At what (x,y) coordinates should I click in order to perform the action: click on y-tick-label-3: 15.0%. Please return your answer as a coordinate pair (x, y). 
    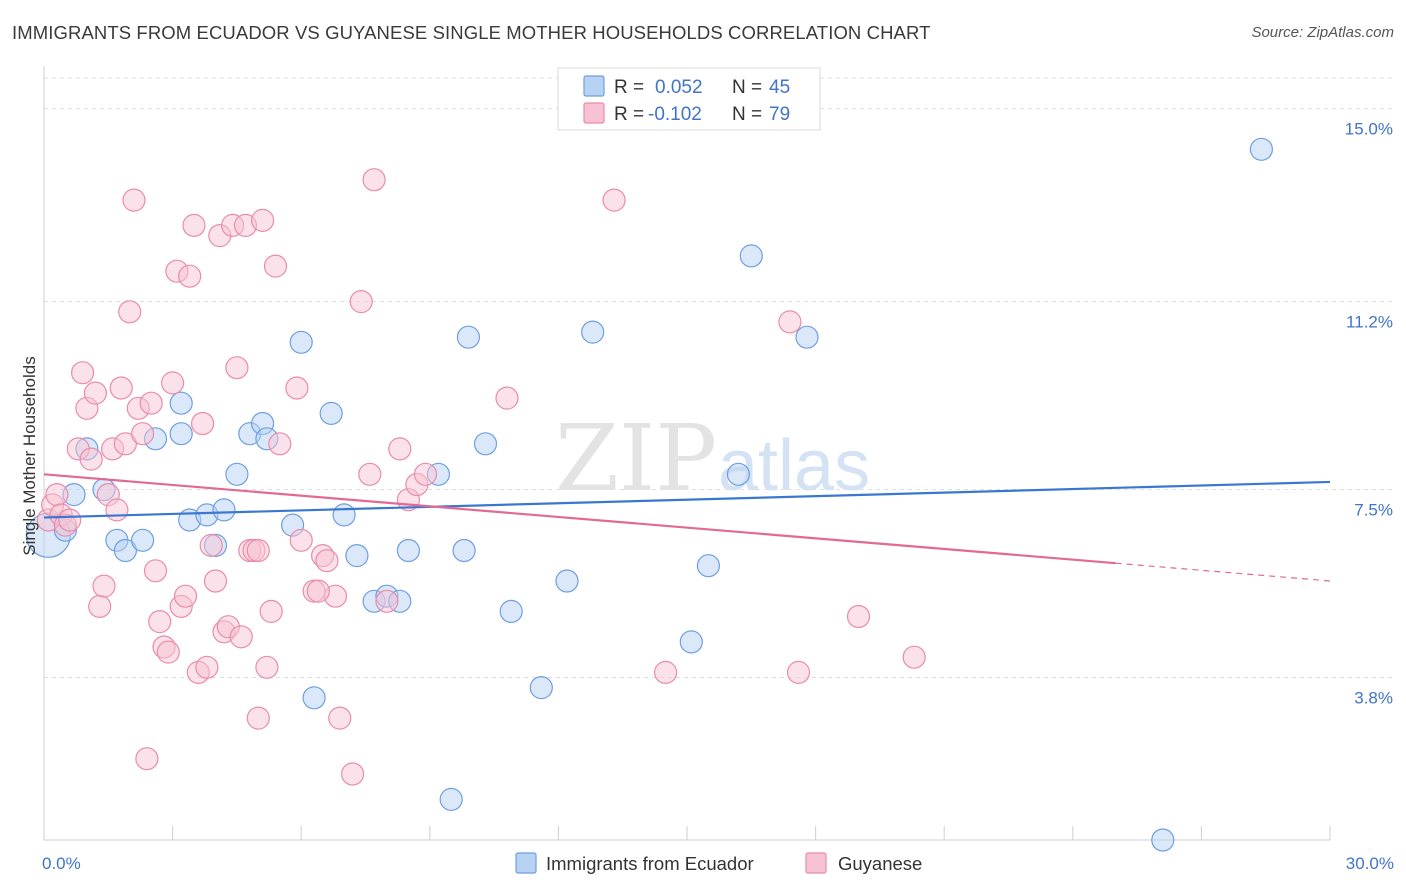
    Looking at the image, I should click on (1369, 129).